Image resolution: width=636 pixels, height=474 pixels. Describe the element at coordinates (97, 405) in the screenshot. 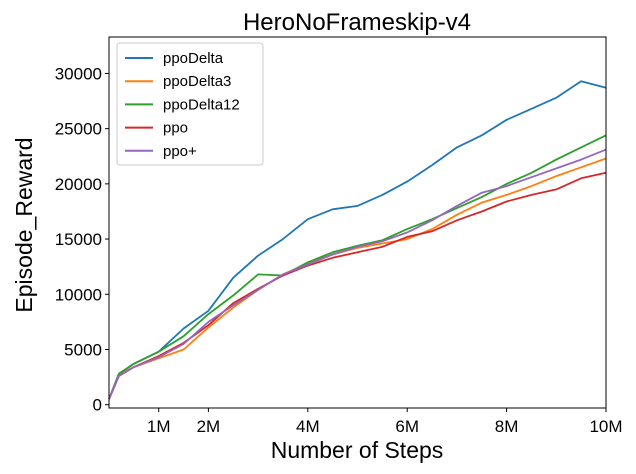

I see `y-tick-label-0: 0` at that location.